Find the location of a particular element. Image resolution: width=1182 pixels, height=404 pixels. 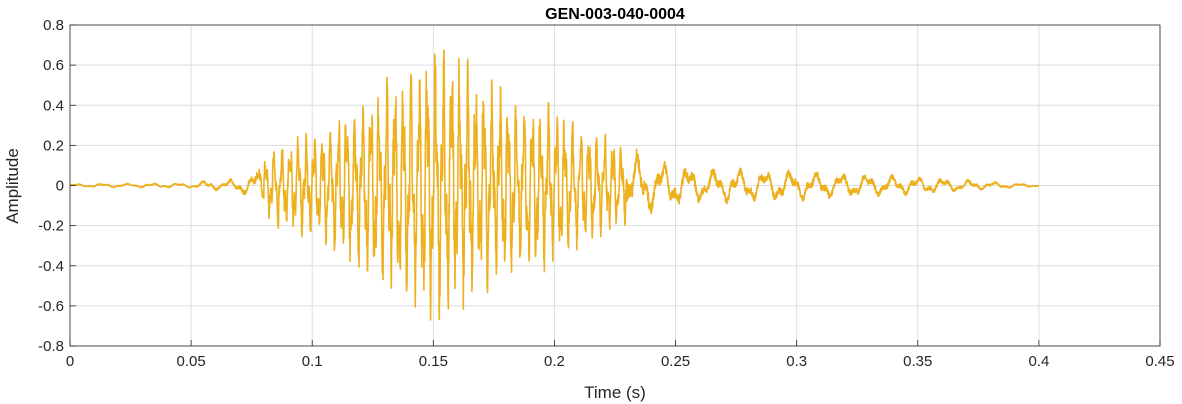

x-tick-label: 0.35 is located at coordinates (917, 361).